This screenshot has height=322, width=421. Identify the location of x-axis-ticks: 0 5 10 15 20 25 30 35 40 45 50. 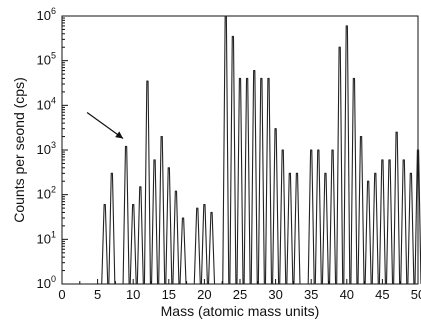
(239, 290).